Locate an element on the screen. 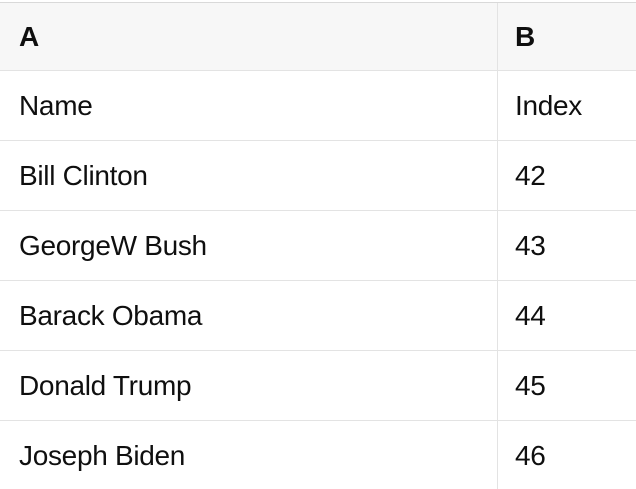 This screenshot has height=489, width=636. cell-index-text: 46 is located at coordinates (530, 455).